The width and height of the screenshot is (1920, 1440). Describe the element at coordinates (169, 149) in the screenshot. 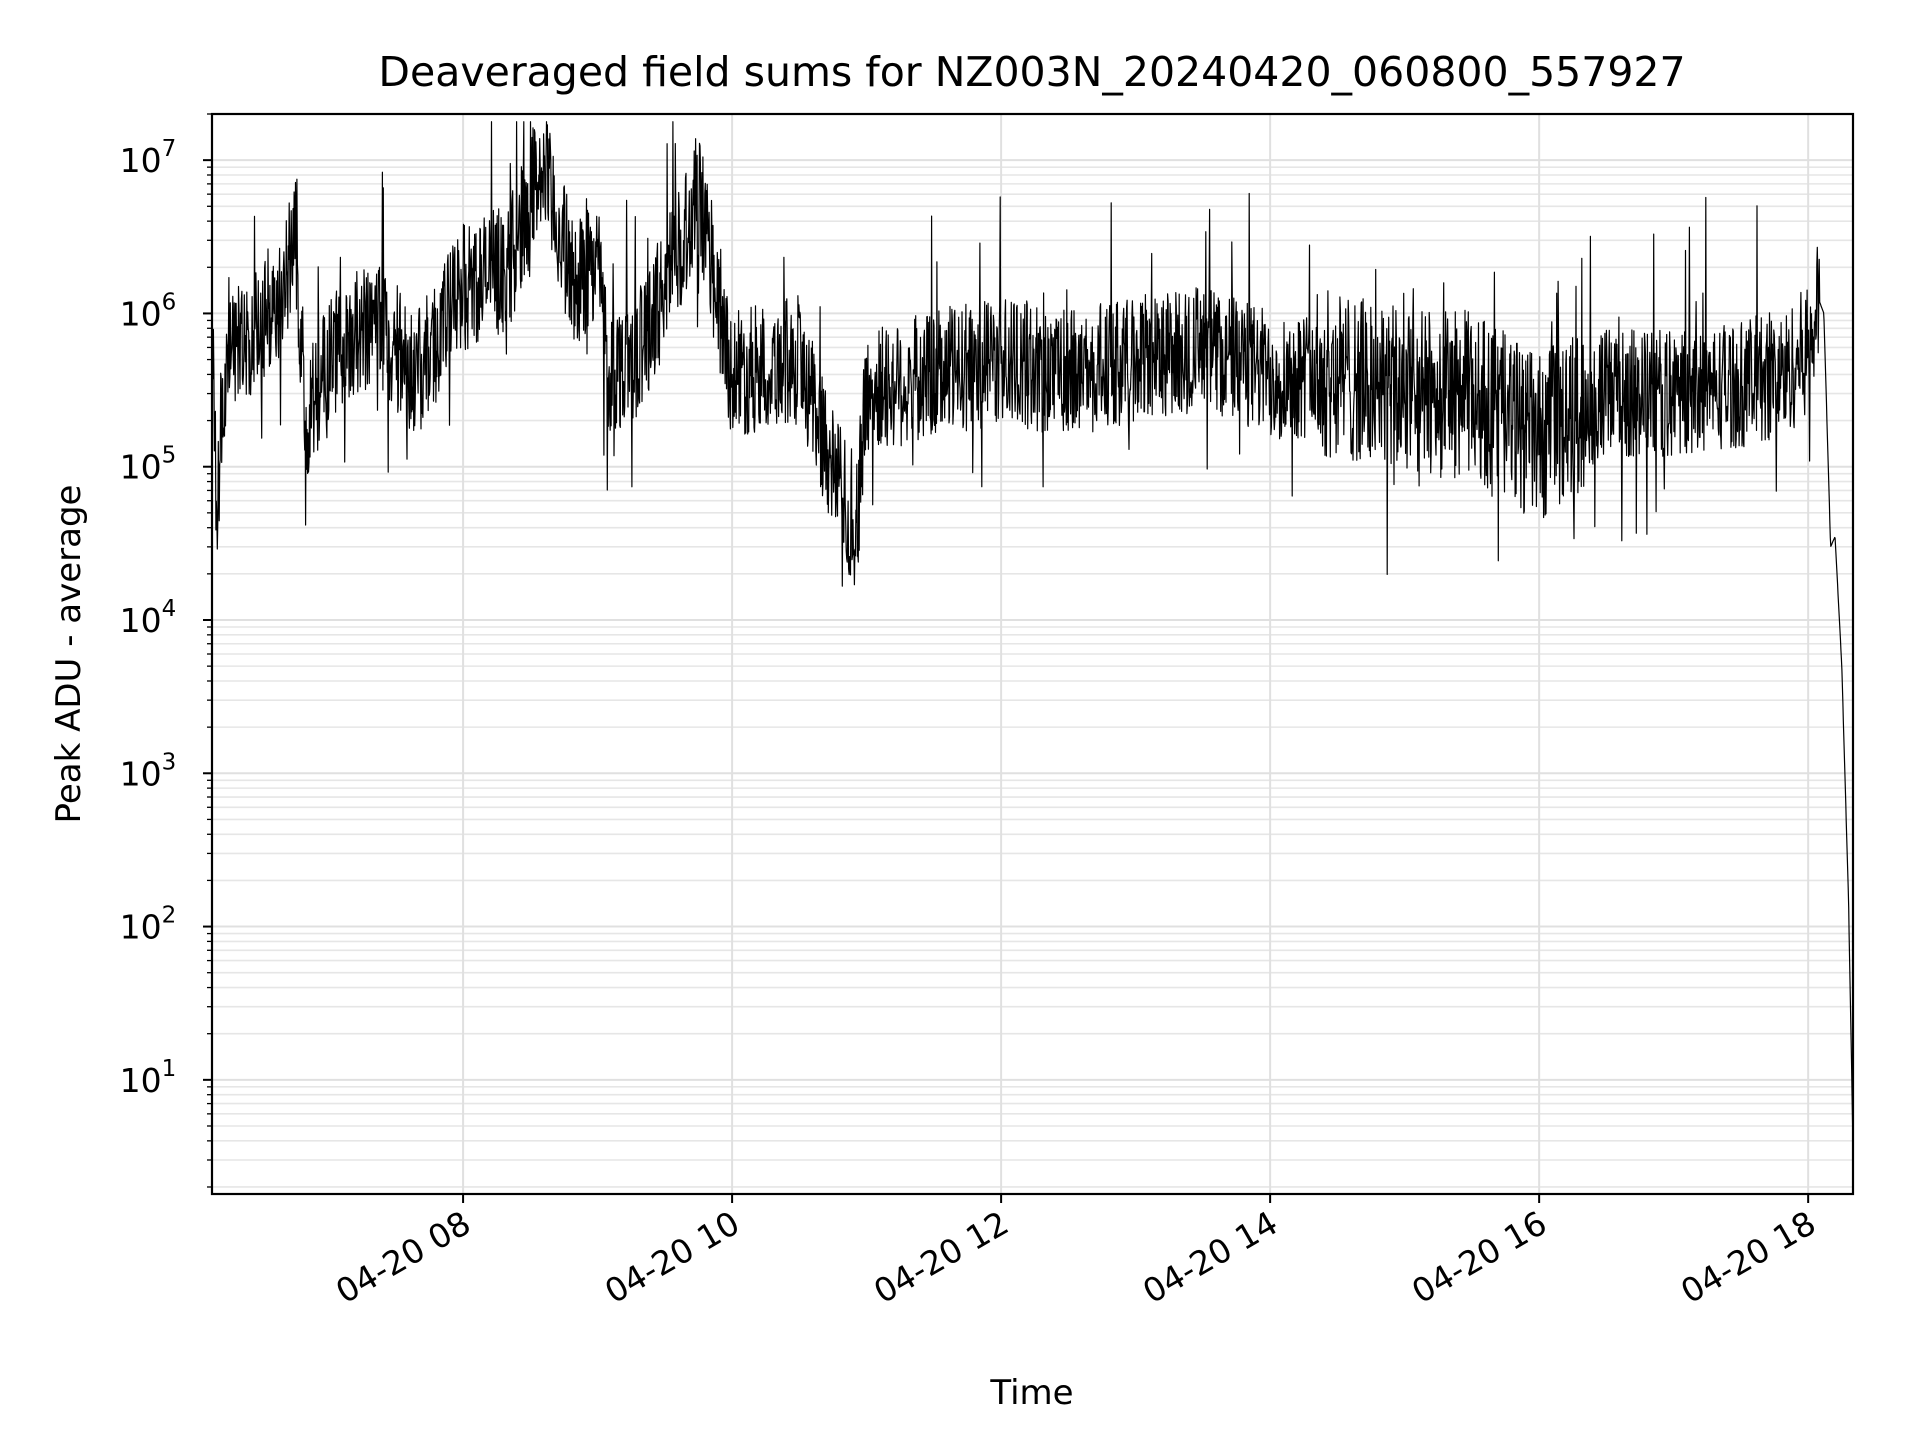

I see `y-tick-label-exponent: 7` at that location.